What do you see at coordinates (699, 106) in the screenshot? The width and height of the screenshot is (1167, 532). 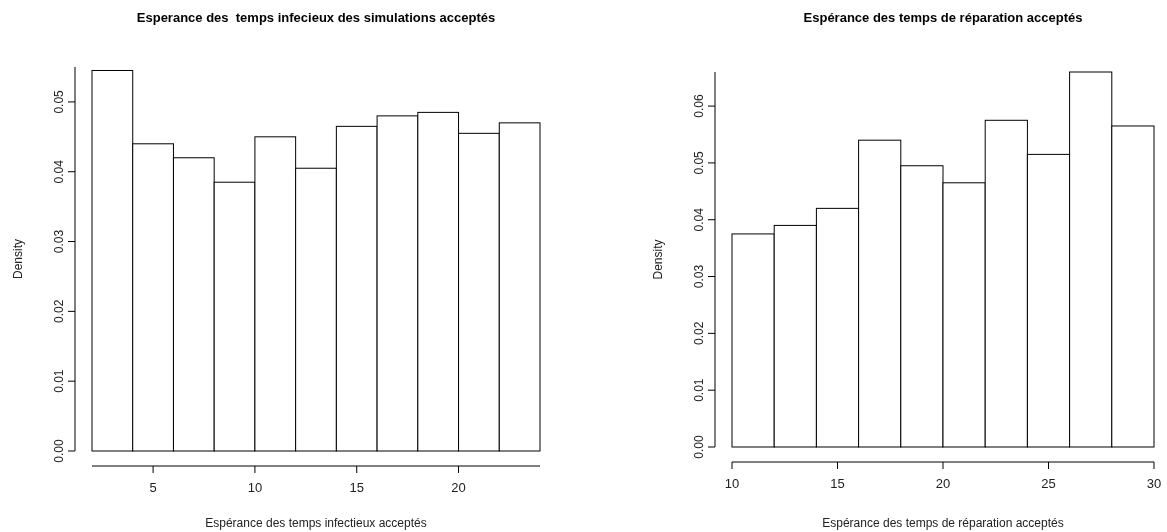 I see `y-tick-label: 0.06` at bounding box center [699, 106].